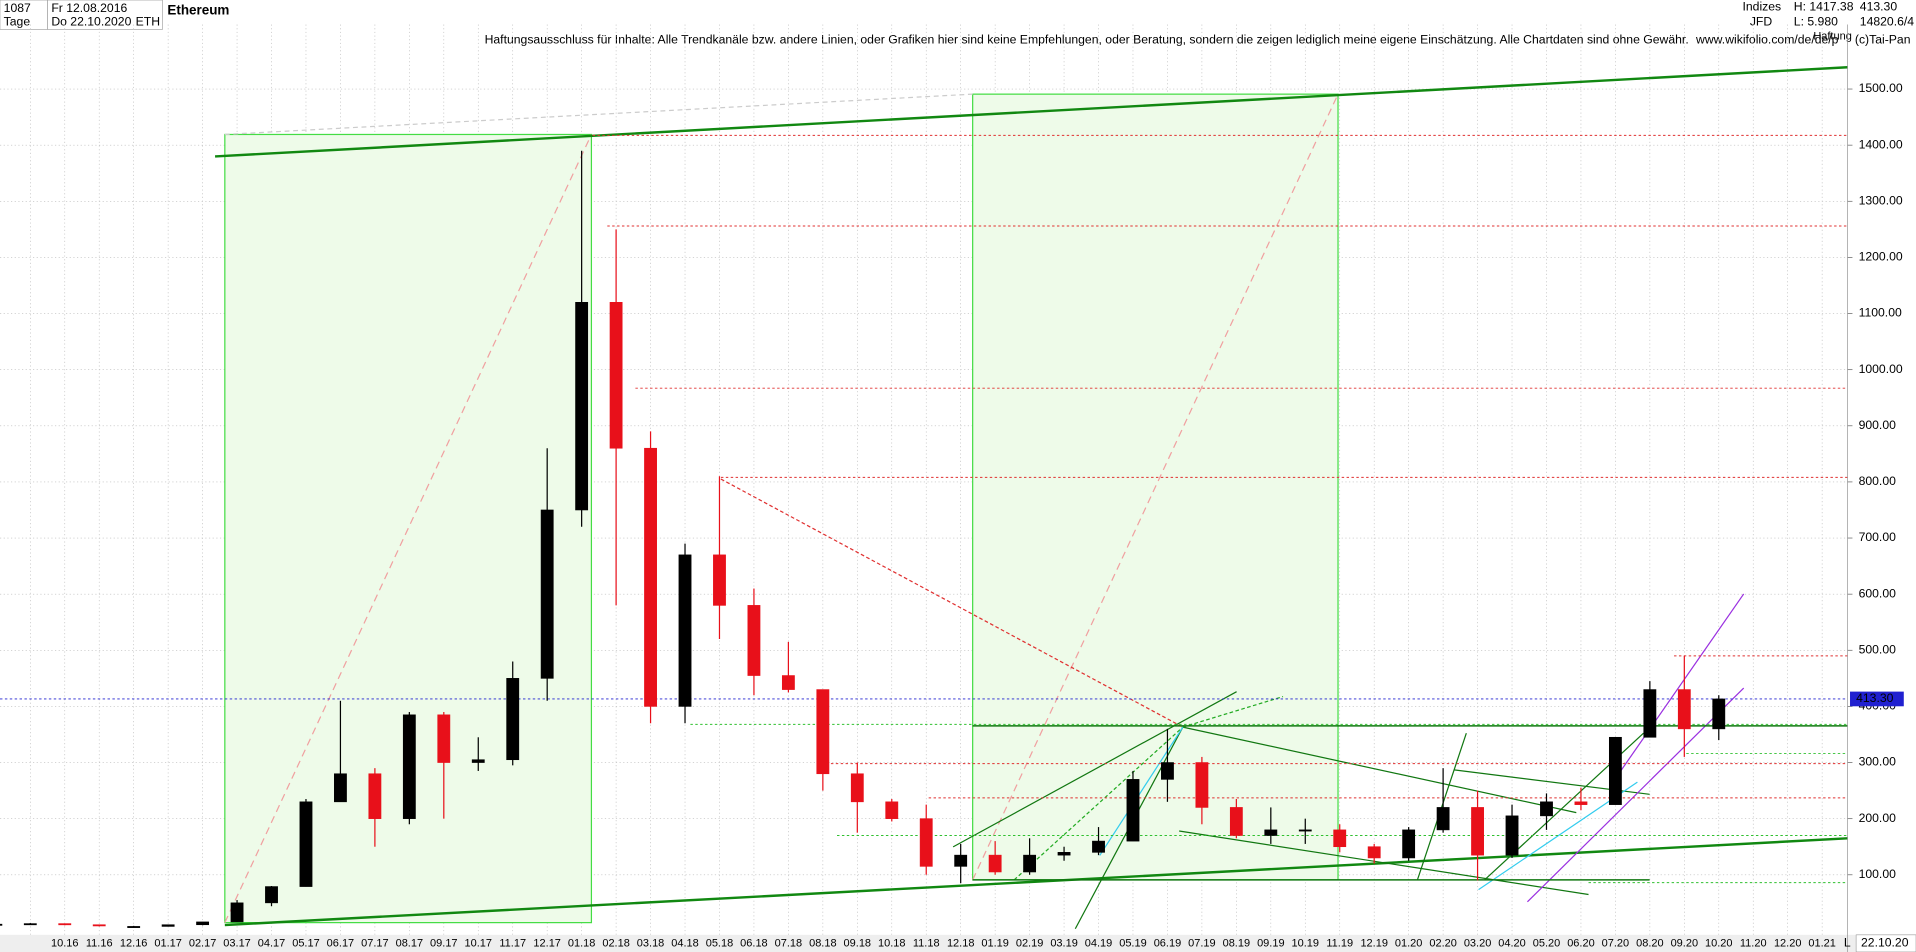 This screenshot has width=1916, height=952. What do you see at coordinates (1885, 943) in the screenshot?
I see `date-box-label: 22.10.20` at bounding box center [1885, 943].